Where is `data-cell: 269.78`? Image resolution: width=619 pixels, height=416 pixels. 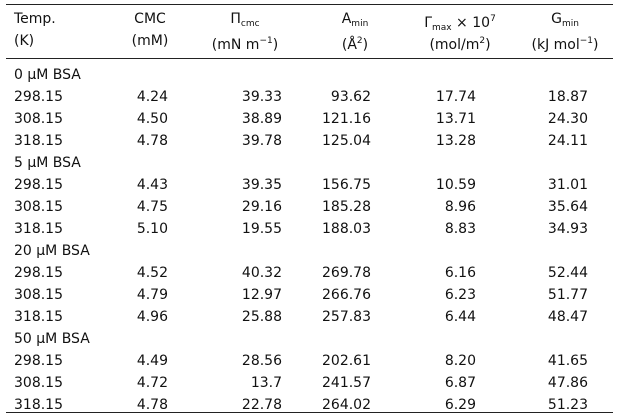
data-cell: 269.78 is located at coordinates (346, 273).